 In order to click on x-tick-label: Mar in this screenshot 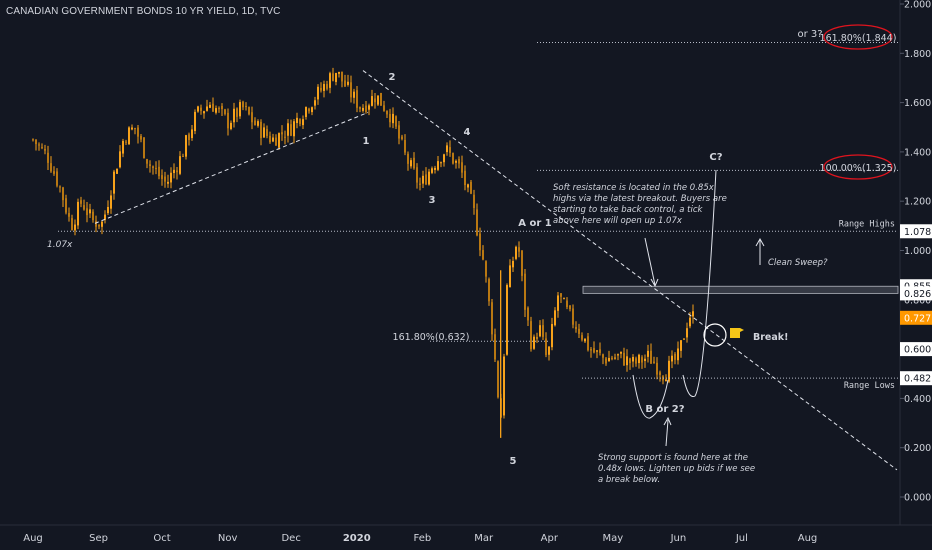, I will do `click(484, 538)`.